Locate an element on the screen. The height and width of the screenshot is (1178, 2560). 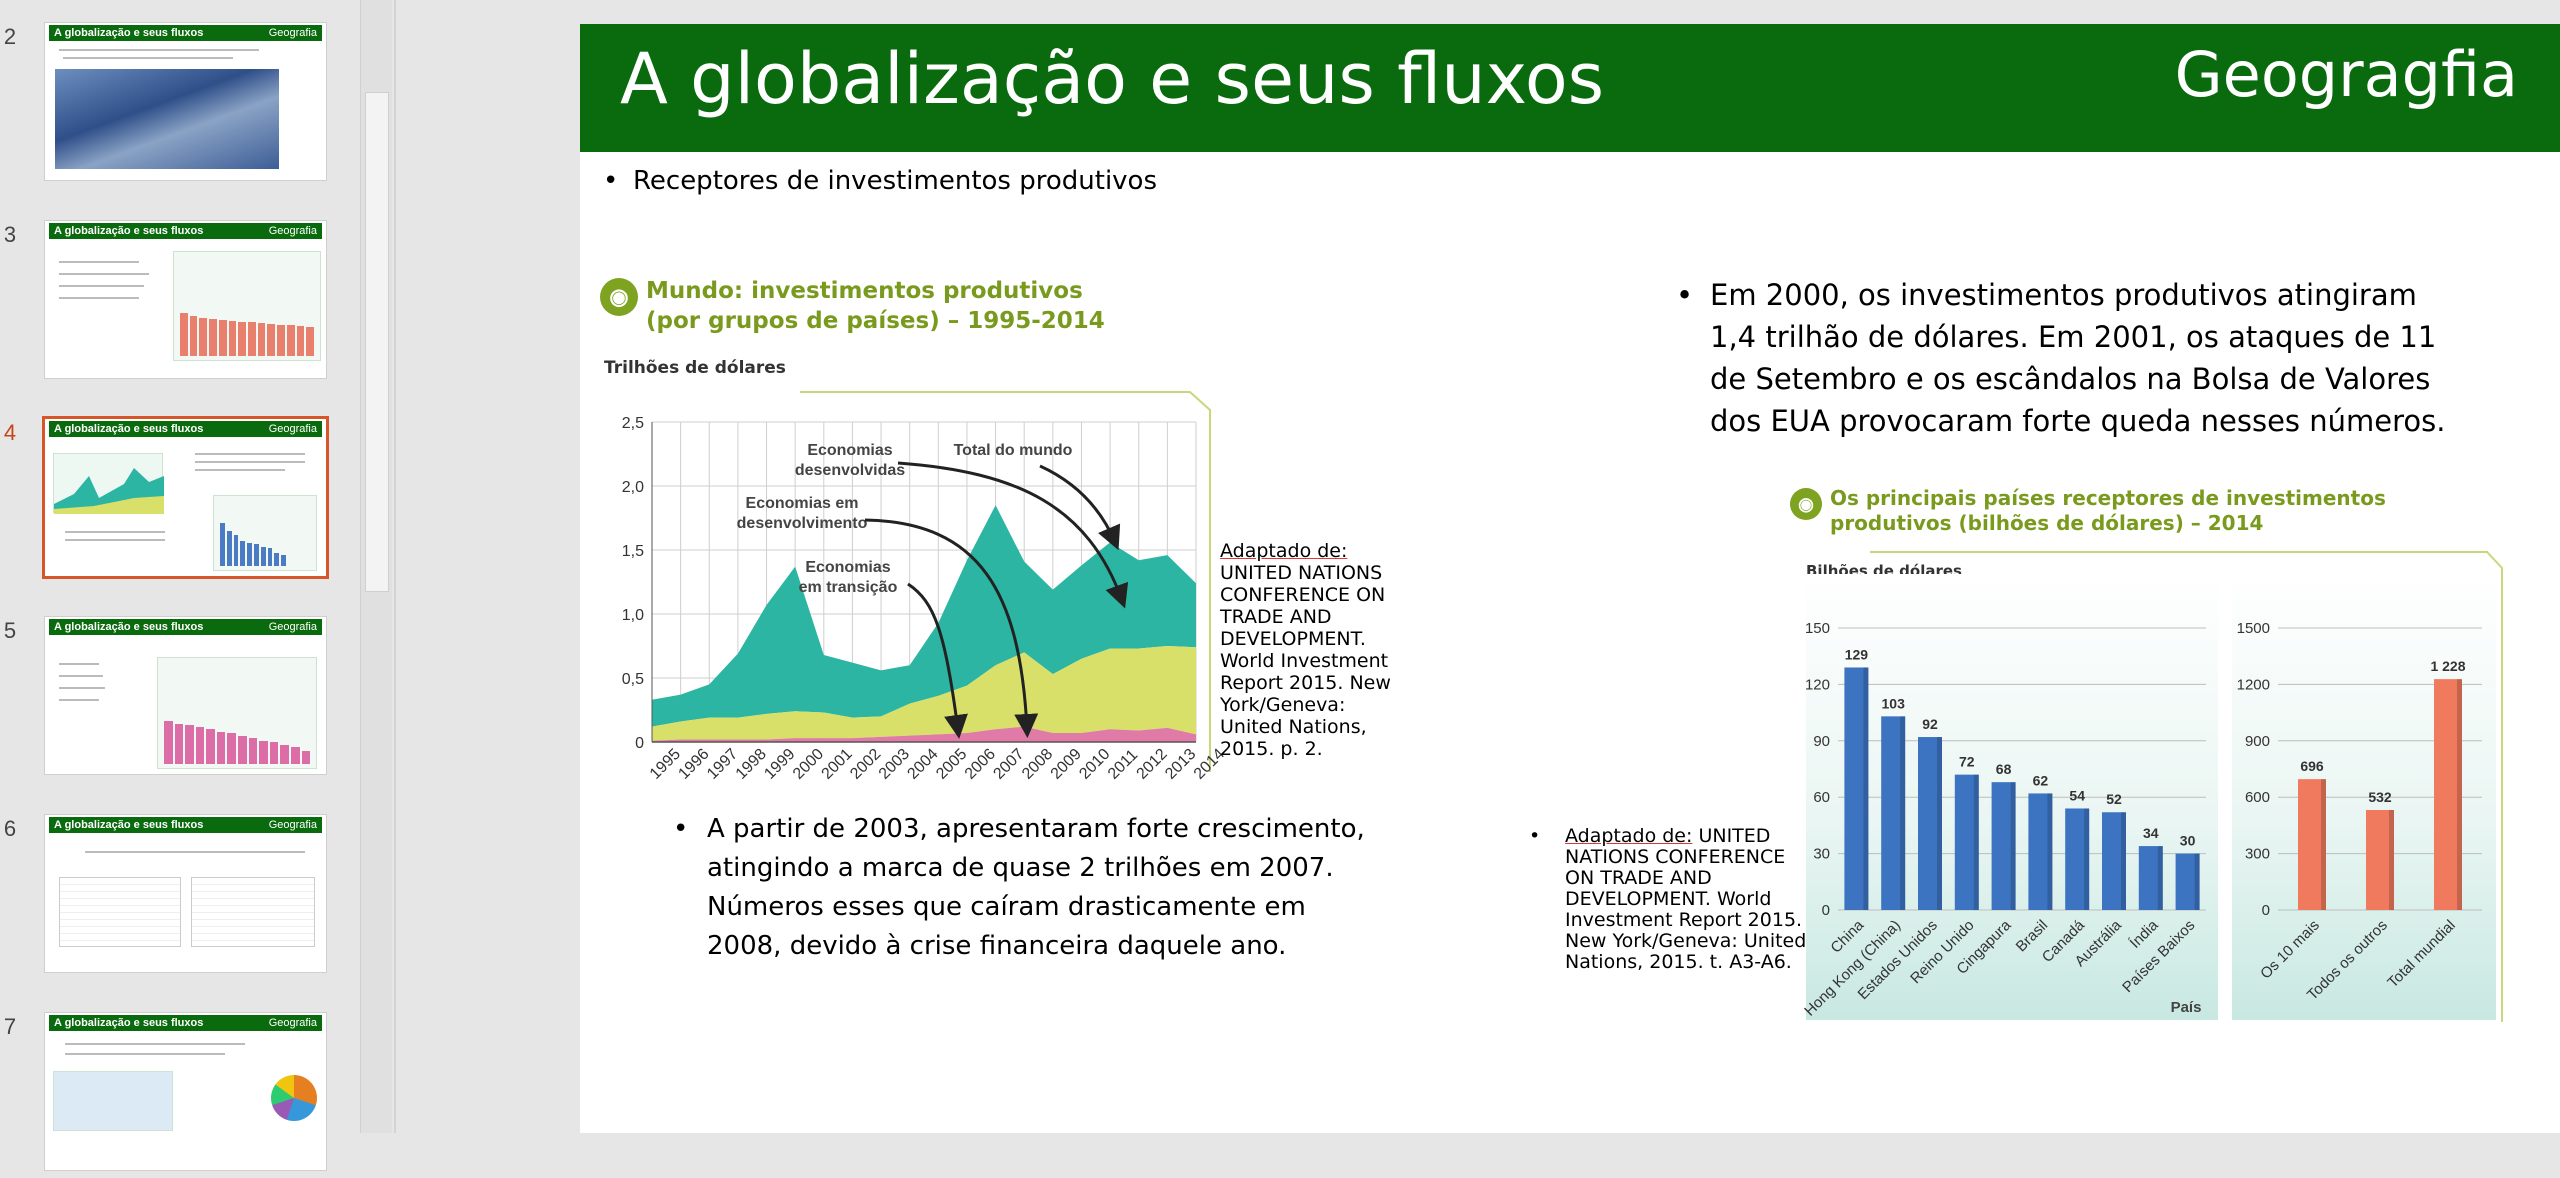
thumb-bars is located at coordinates (237, 741).